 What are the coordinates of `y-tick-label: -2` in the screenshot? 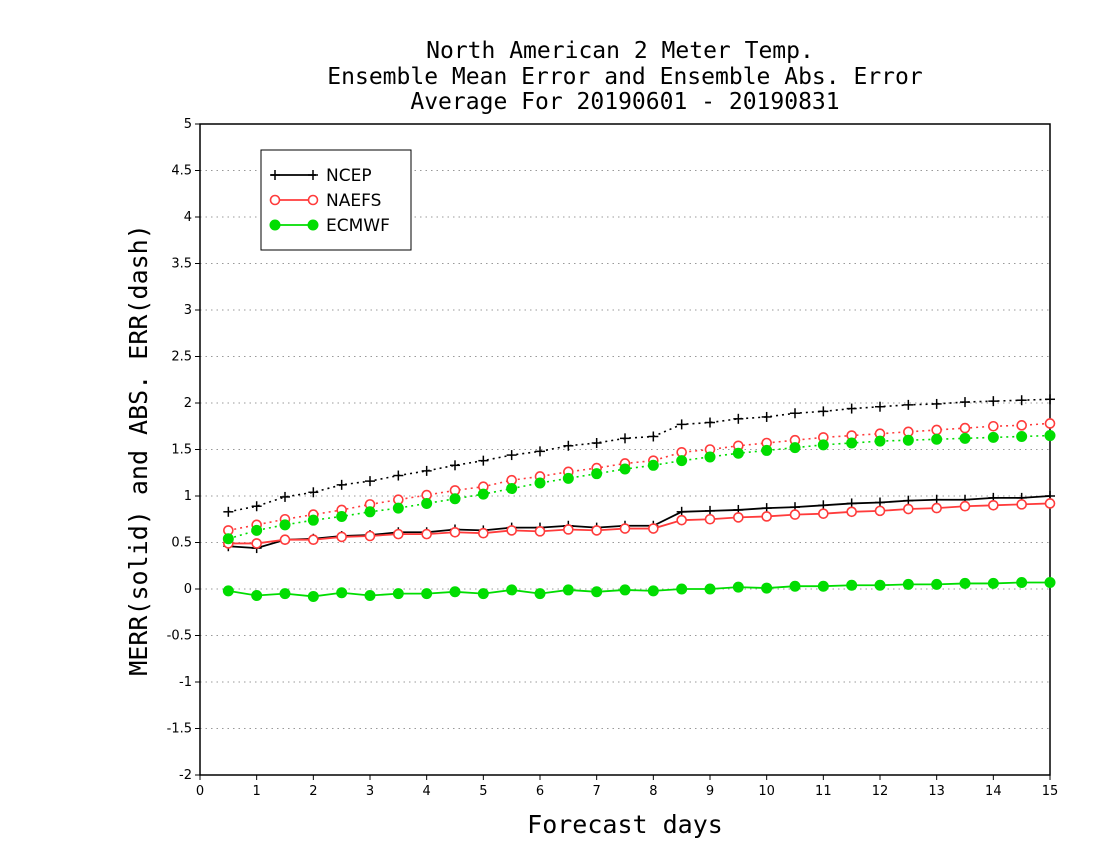 It's located at (185, 775).